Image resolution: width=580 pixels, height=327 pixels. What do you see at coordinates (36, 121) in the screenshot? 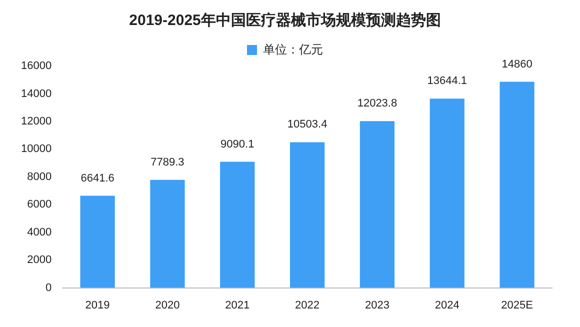
I see `y-tick-label: 12000` at bounding box center [36, 121].